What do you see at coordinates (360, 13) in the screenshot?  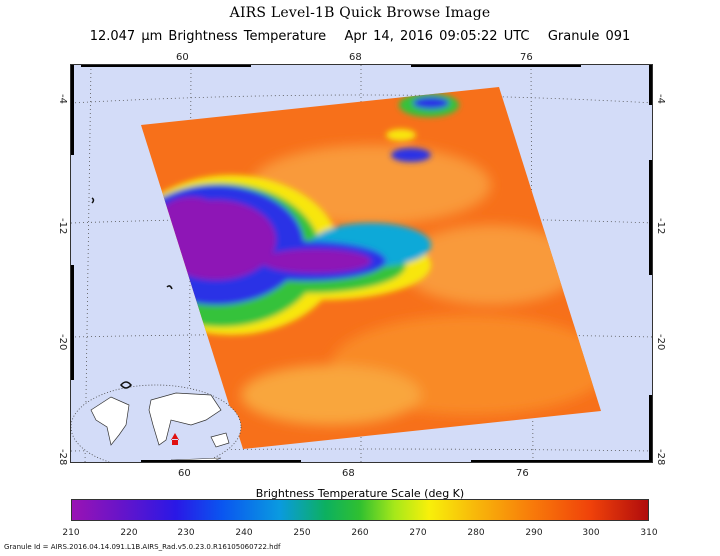 I see `page-title: AIRS Level-1B Quick Browse Image` at bounding box center [360, 13].